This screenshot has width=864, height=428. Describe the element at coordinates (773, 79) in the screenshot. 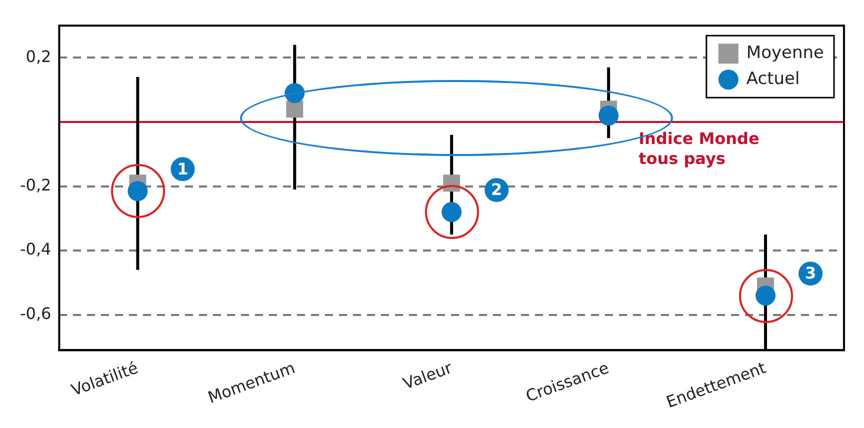

I see `legend-label: Actuel` at that location.